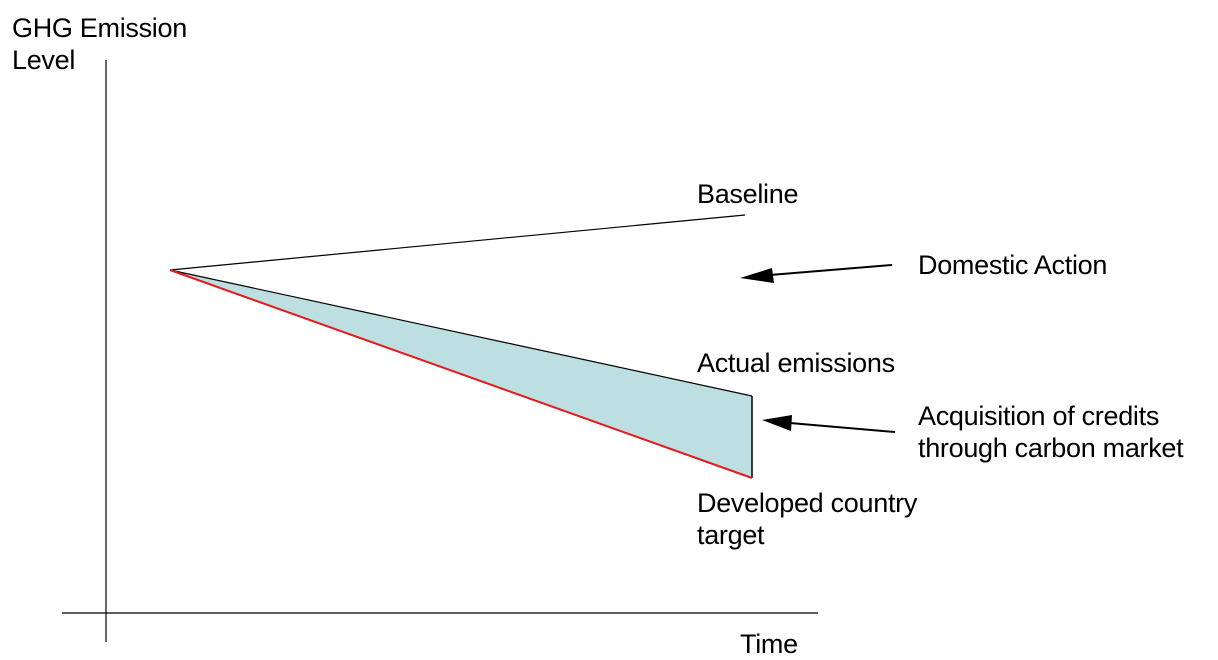 The image size is (1218, 660). What do you see at coordinates (757, 275) in the screenshot?
I see `domestic-action-arrowhead` at bounding box center [757, 275].